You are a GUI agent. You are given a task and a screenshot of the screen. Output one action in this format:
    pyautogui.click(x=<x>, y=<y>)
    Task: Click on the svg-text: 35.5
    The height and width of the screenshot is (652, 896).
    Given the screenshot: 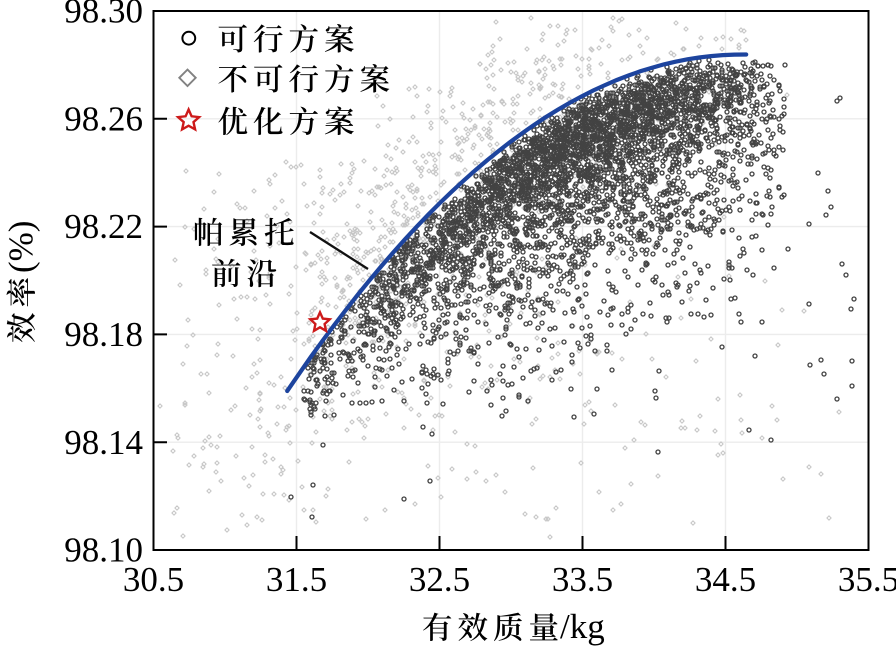 What is the action you would take?
    pyautogui.click(x=867, y=579)
    